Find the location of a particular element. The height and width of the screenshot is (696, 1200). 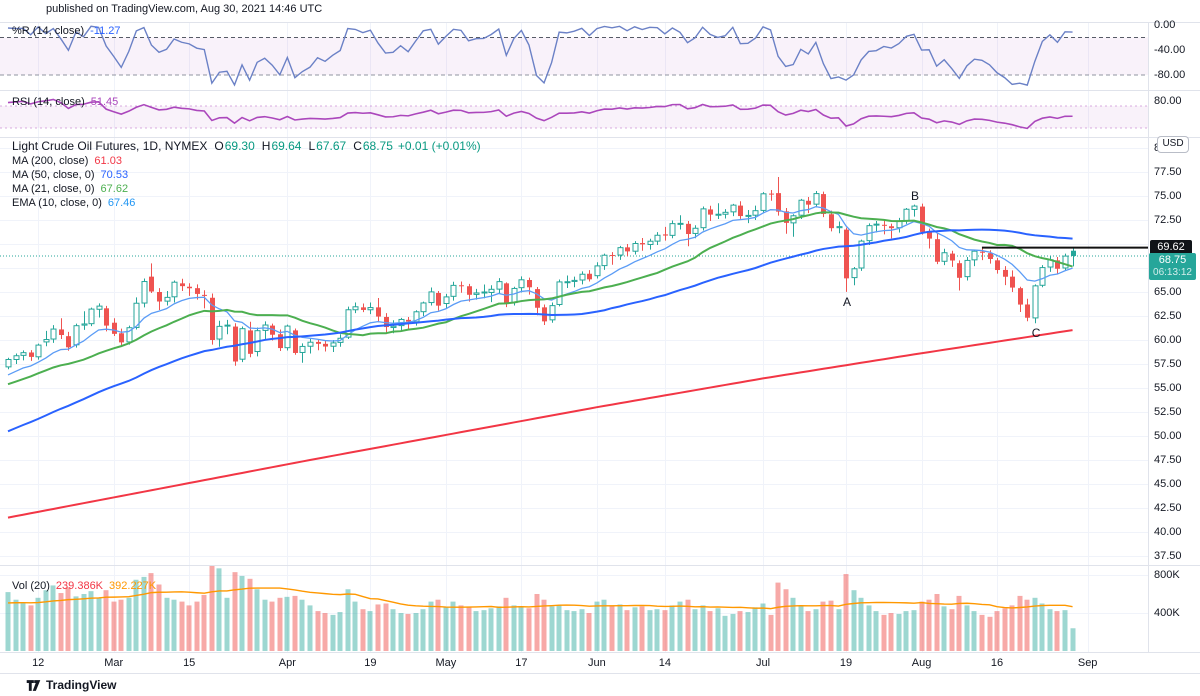

ma50-value: 70.53 is located at coordinates (114, 175).